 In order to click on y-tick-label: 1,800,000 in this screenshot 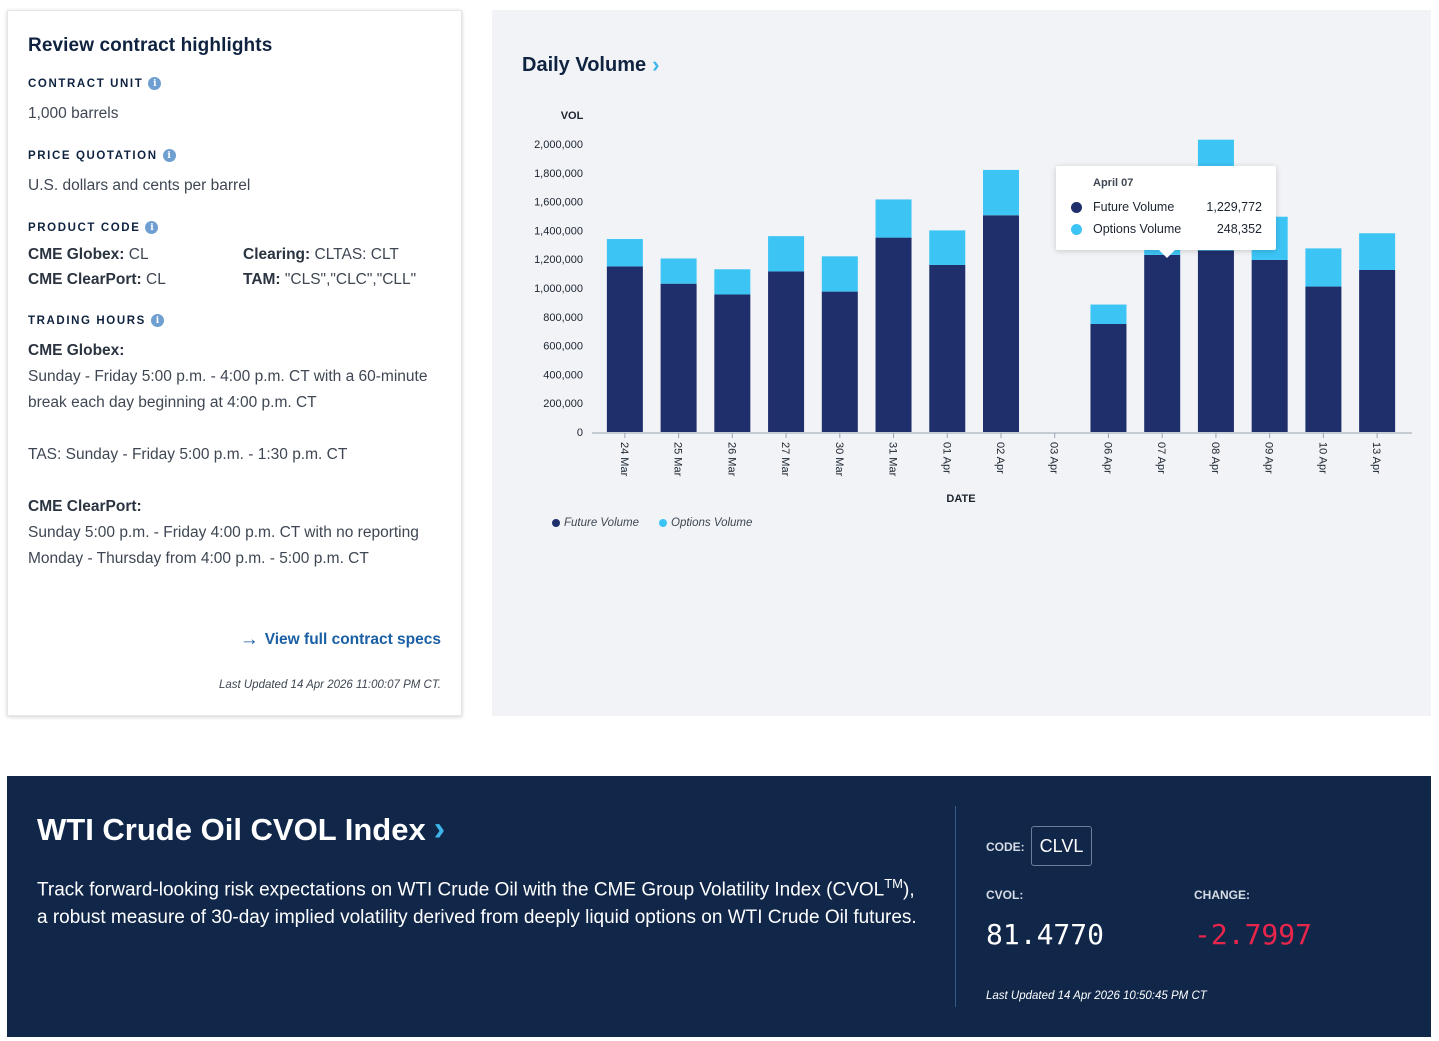, I will do `click(558, 174)`.